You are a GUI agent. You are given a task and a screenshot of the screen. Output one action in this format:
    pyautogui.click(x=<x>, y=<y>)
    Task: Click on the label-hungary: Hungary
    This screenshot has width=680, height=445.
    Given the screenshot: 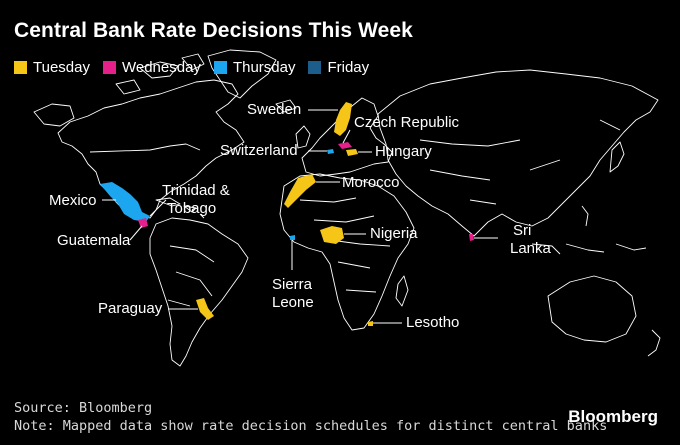 What is the action you would take?
    pyautogui.click(x=403, y=151)
    